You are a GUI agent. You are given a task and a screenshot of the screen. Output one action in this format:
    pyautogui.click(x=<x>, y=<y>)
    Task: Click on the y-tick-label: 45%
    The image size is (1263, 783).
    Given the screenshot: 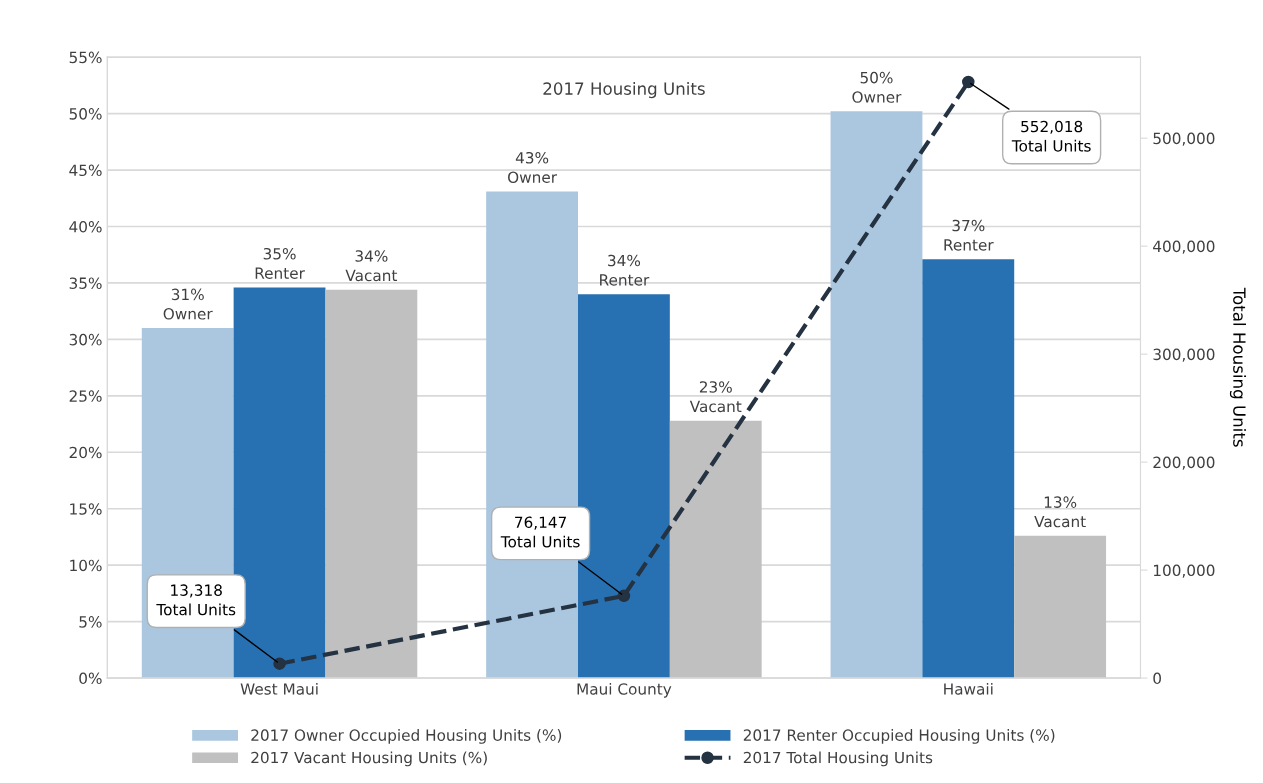 What is the action you would take?
    pyautogui.click(x=85, y=170)
    